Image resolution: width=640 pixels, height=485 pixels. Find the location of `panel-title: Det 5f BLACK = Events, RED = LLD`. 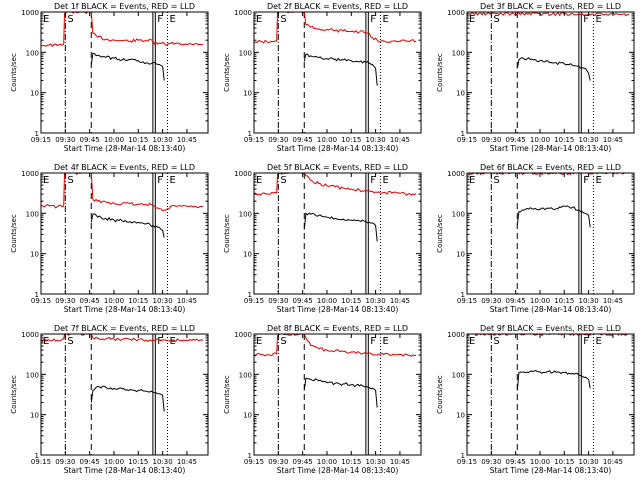

panel-title: Det 5f BLACK = Events, RED = LLD is located at coordinates (337, 167).